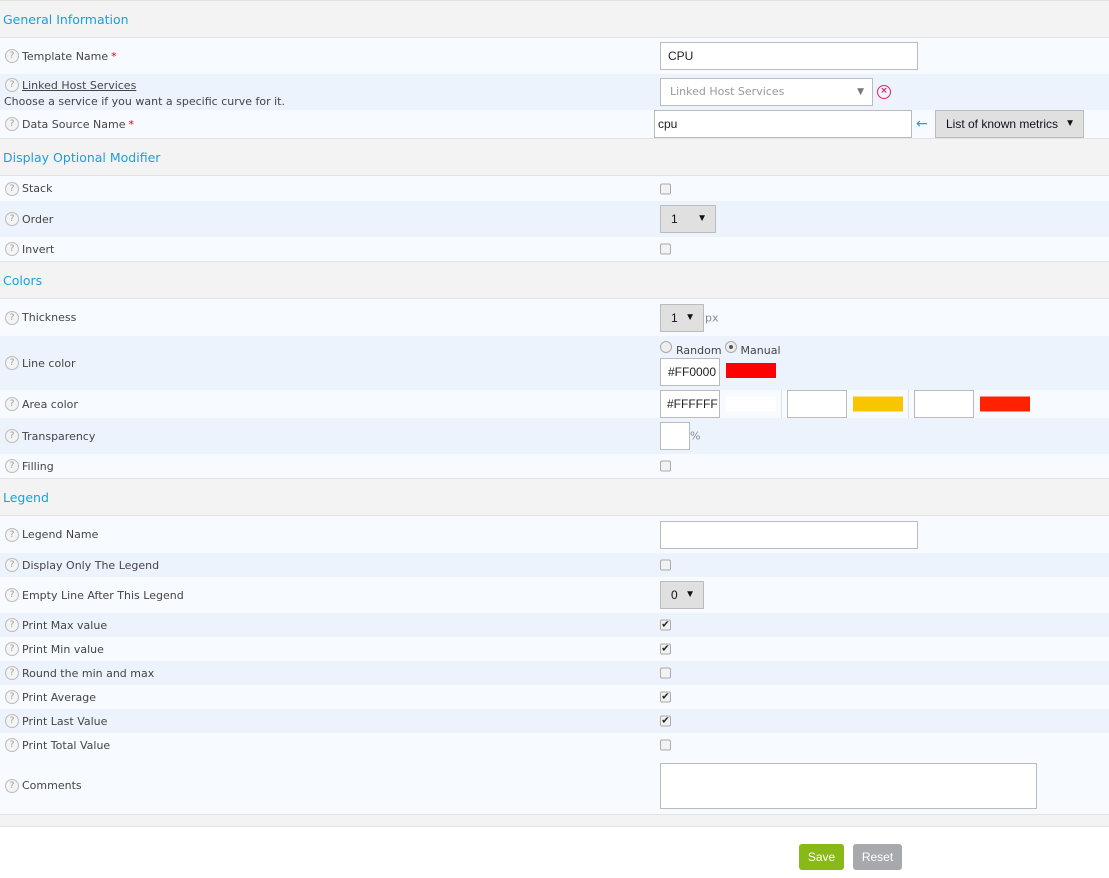  What do you see at coordinates (65, 721) in the screenshot?
I see `label: Print Last Value` at bounding box center [65, 721].